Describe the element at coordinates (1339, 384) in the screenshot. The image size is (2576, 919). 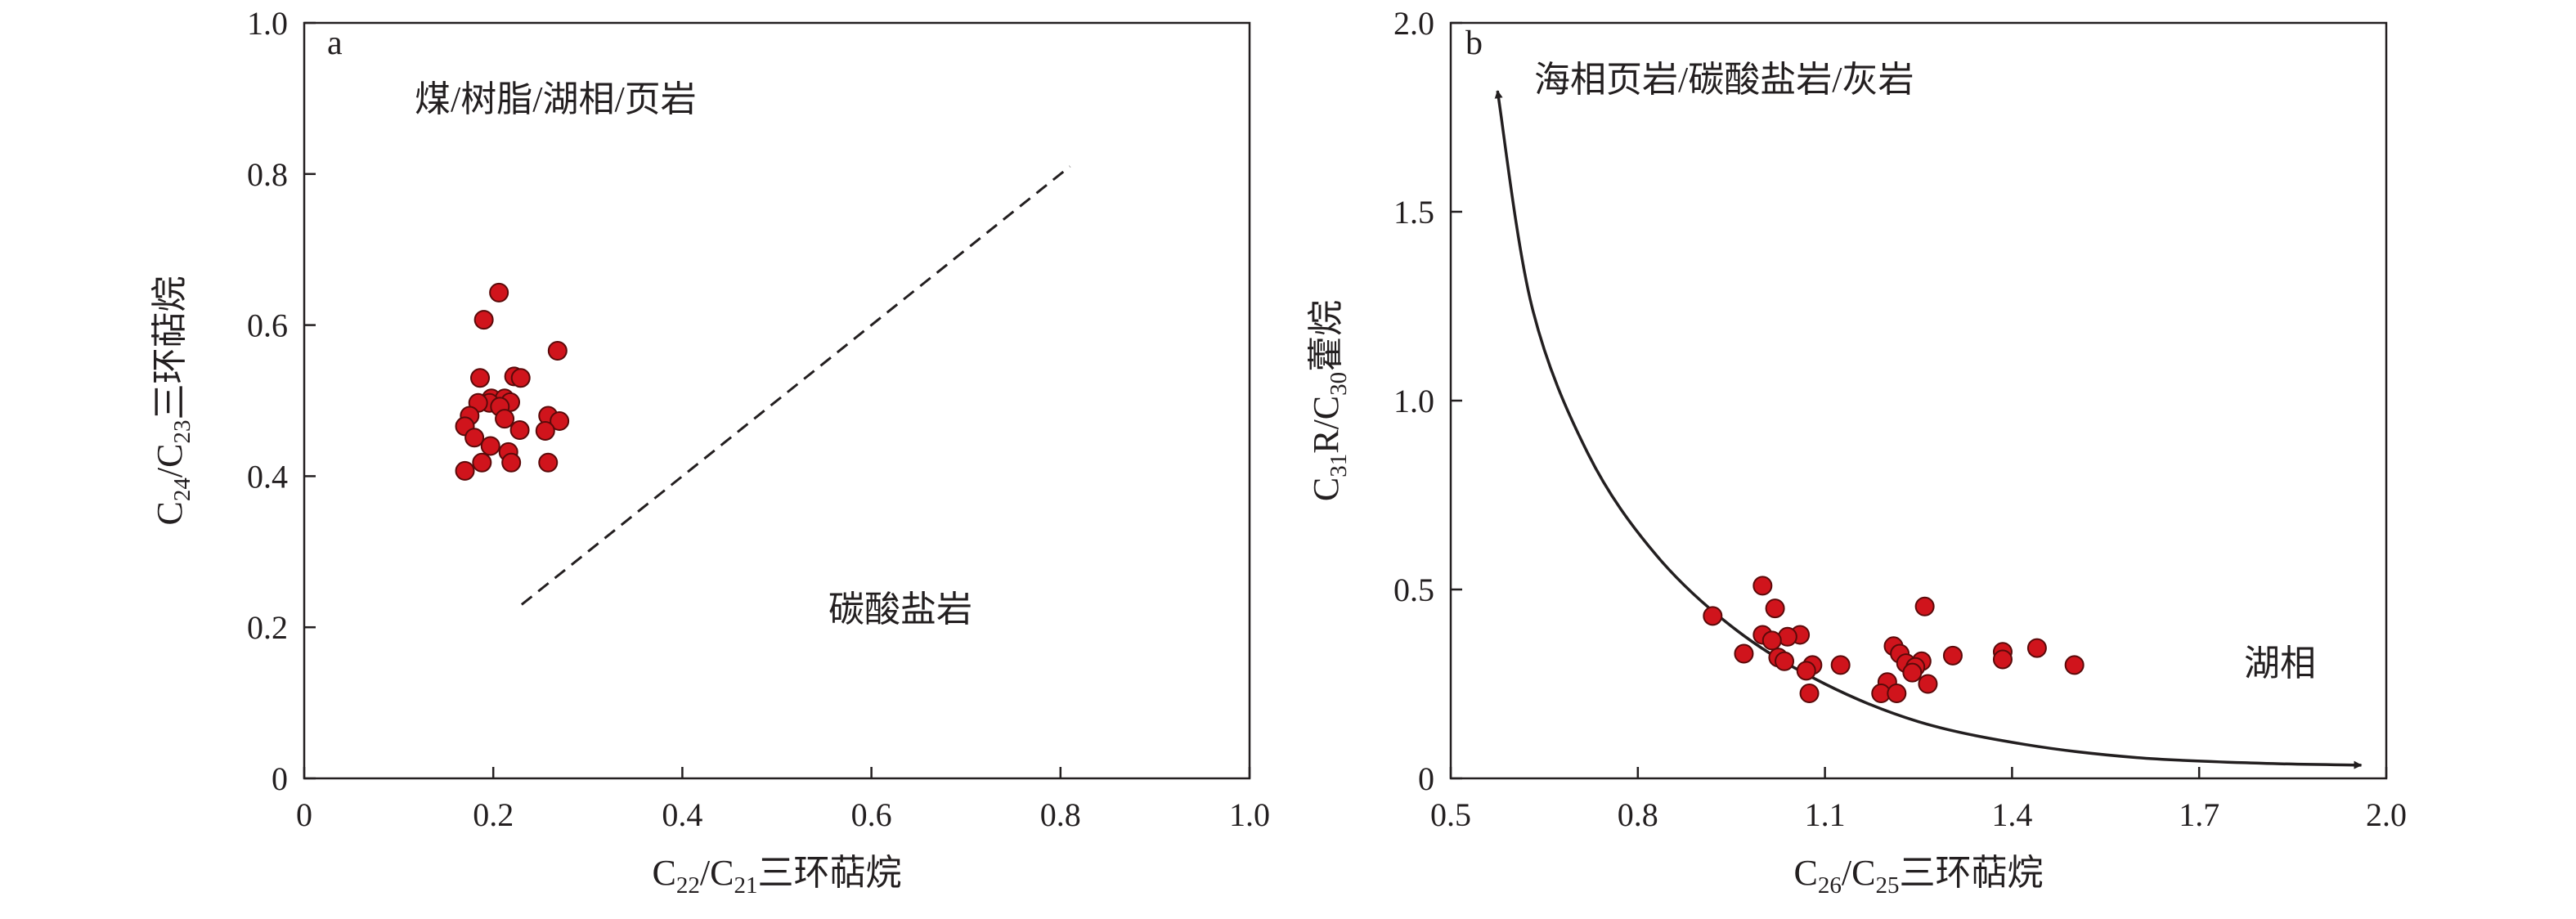
I see `y-axis-title-sub2: 30` at that location.